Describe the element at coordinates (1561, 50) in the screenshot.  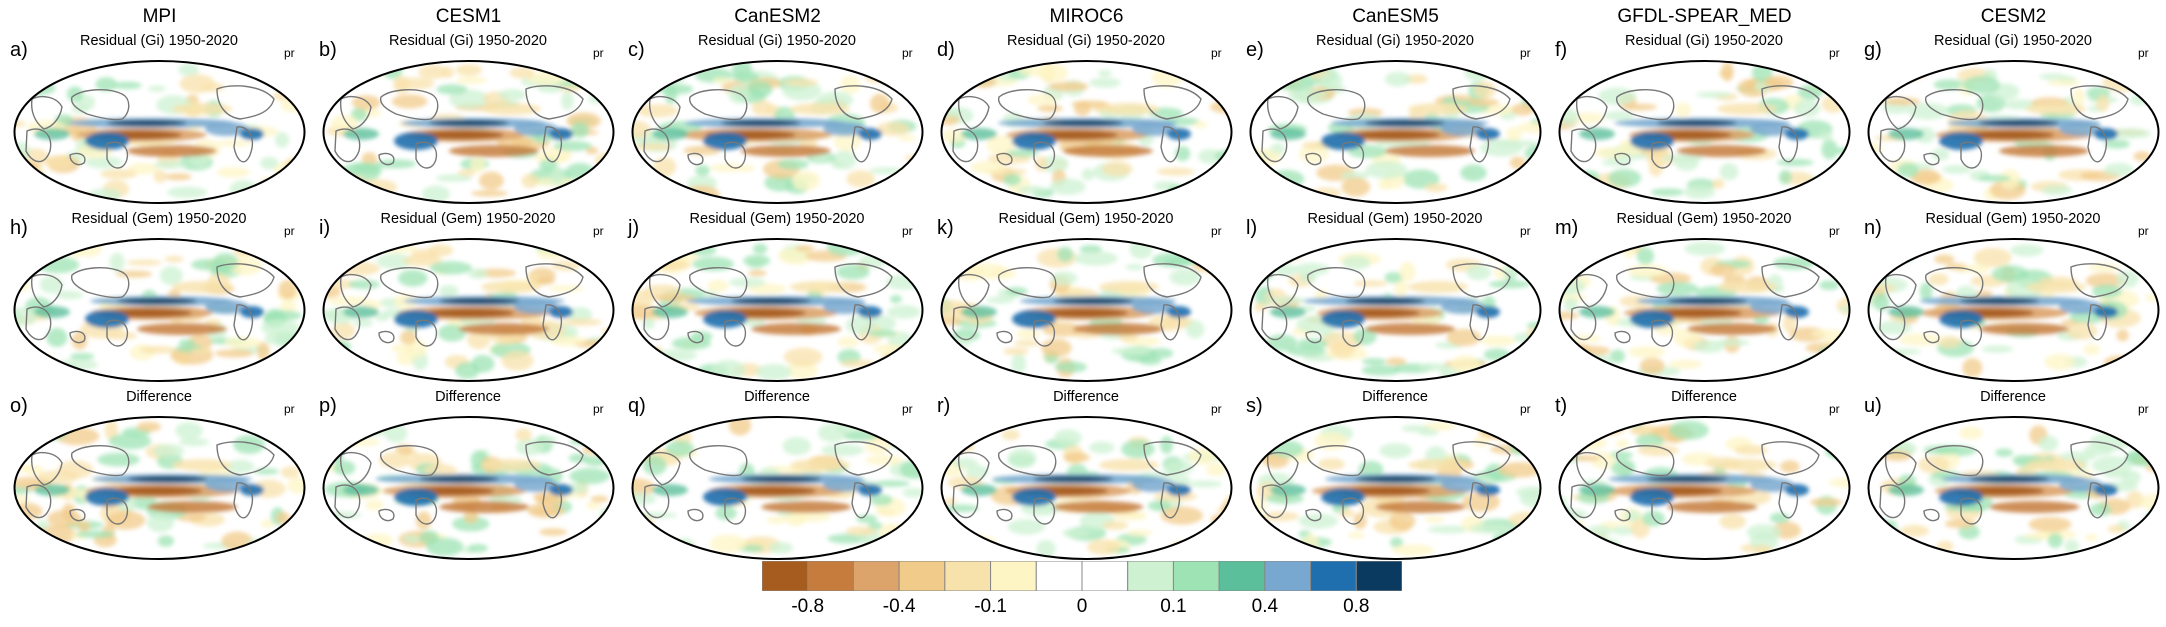
I see `panel-letter: f)` at that location.